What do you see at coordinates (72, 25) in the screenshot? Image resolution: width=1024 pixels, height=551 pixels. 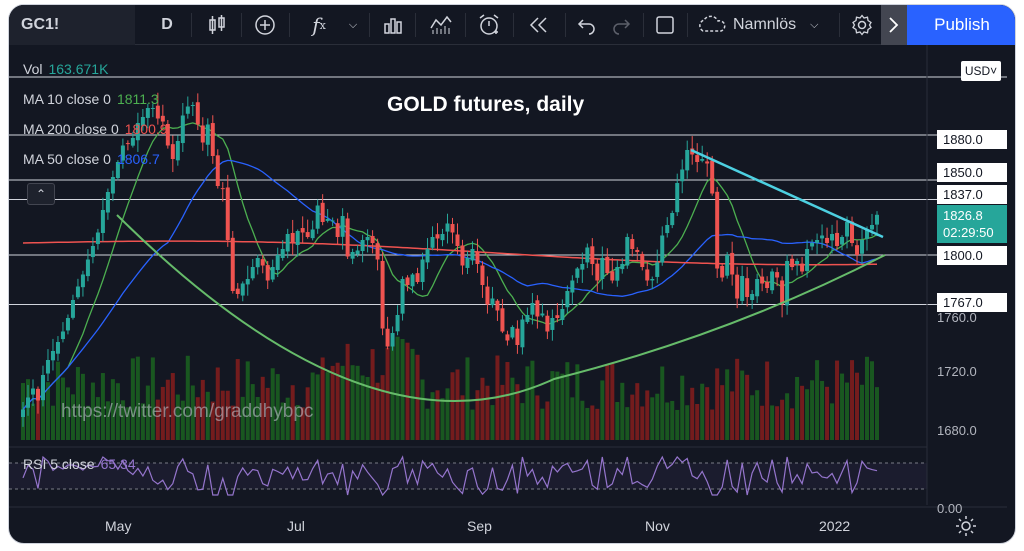 I see `symbol-search-button: GC1!` at bounding box center [72, 25].